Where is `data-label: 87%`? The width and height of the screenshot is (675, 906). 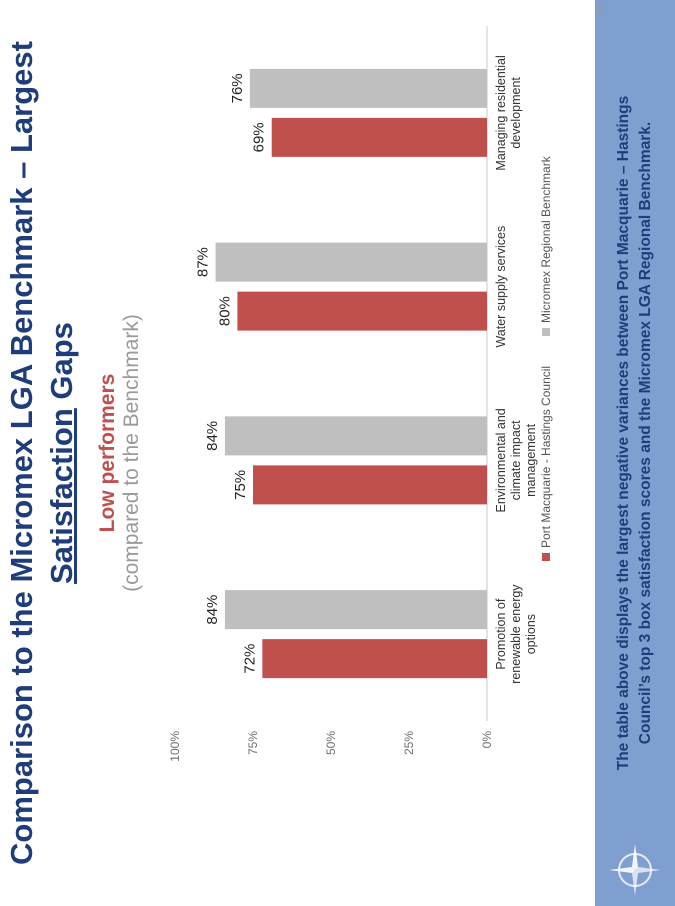 data-label: 87% is located at coordinates (203, 262).